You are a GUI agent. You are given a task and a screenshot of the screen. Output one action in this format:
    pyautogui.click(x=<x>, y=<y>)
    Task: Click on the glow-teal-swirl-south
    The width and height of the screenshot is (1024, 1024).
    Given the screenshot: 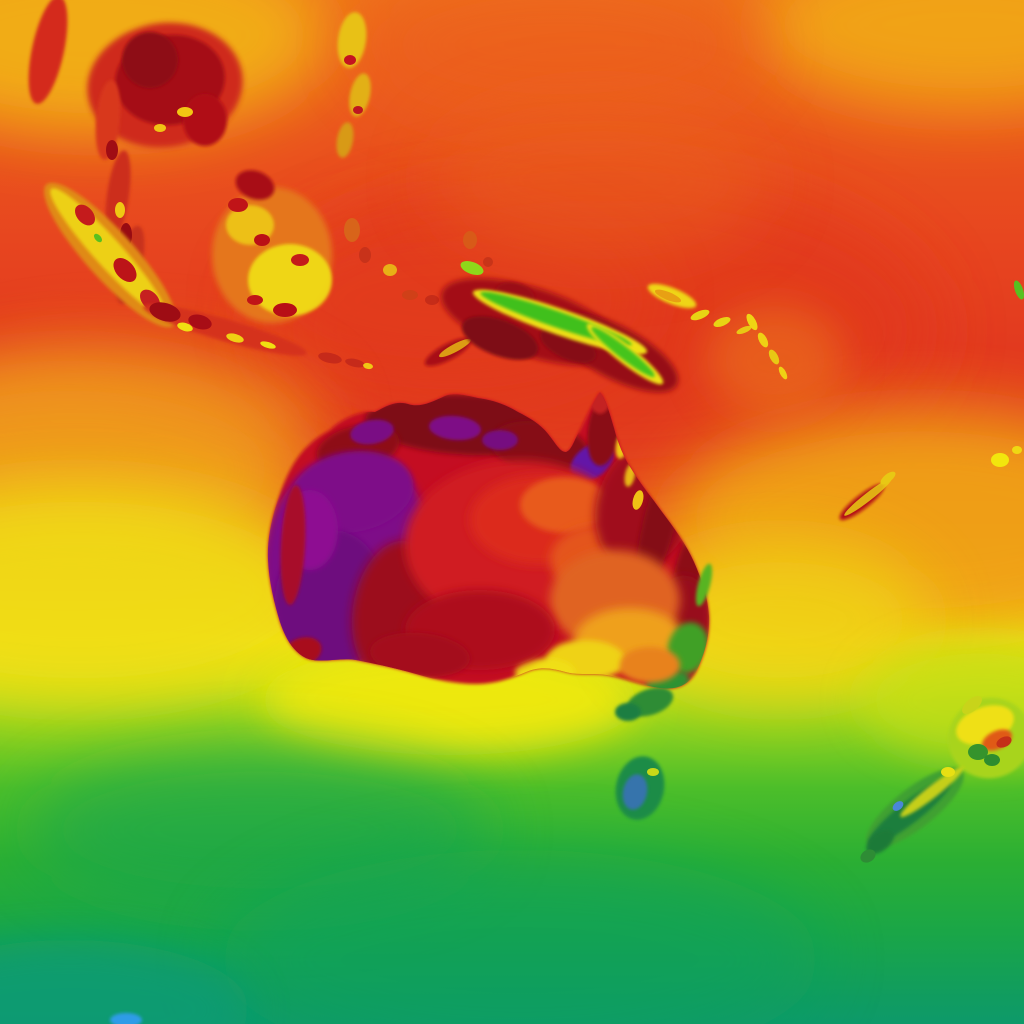 What is the action you would take?
    pyautogui.click(x=520, y=937)
    